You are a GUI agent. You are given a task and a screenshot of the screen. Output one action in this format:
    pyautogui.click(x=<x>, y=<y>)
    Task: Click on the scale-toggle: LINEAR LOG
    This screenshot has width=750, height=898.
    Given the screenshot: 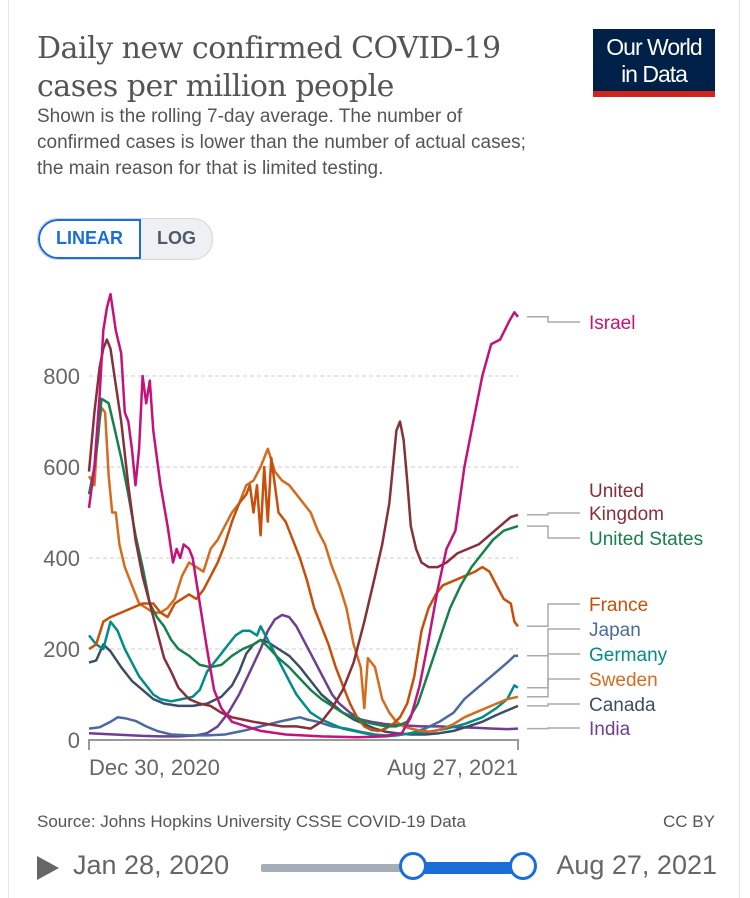 What is the action you would take?
    pyautogui.click(x=125, y=239)
    